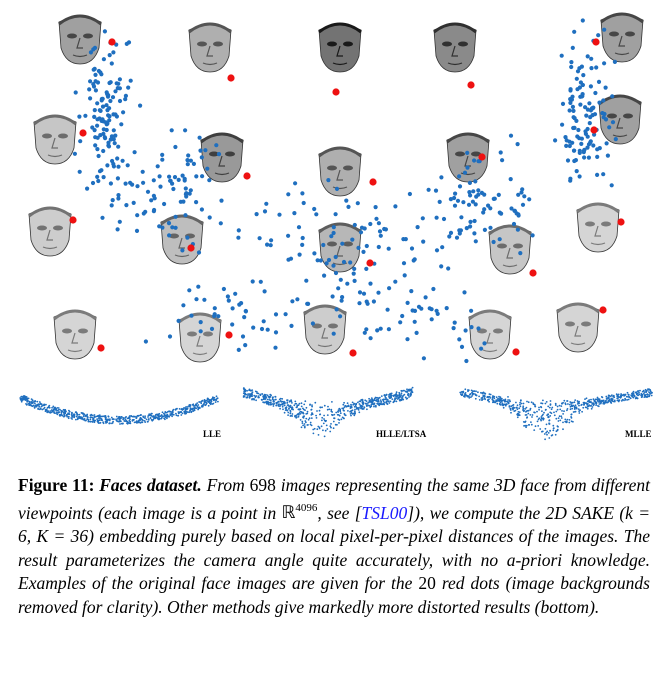 The height and width of the screenshot is (674, 665). I want to click on citation-link: TSL00, so click(384, 512).